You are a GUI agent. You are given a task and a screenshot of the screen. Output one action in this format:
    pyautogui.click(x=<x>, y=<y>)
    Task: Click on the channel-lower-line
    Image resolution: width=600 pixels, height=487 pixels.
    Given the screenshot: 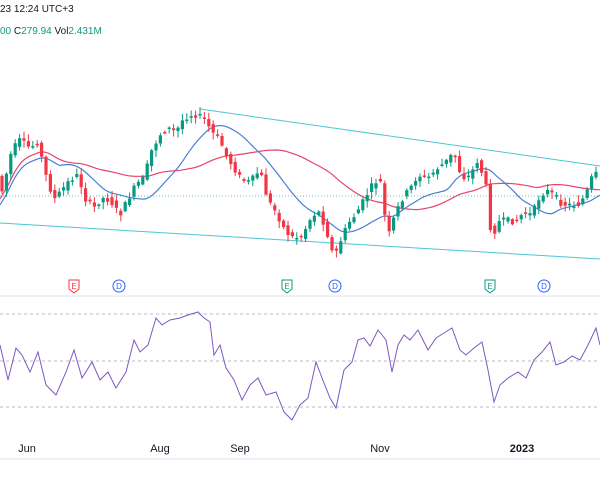 What is the action you would take?
    pyautogui.click(x=300, y=241)
    